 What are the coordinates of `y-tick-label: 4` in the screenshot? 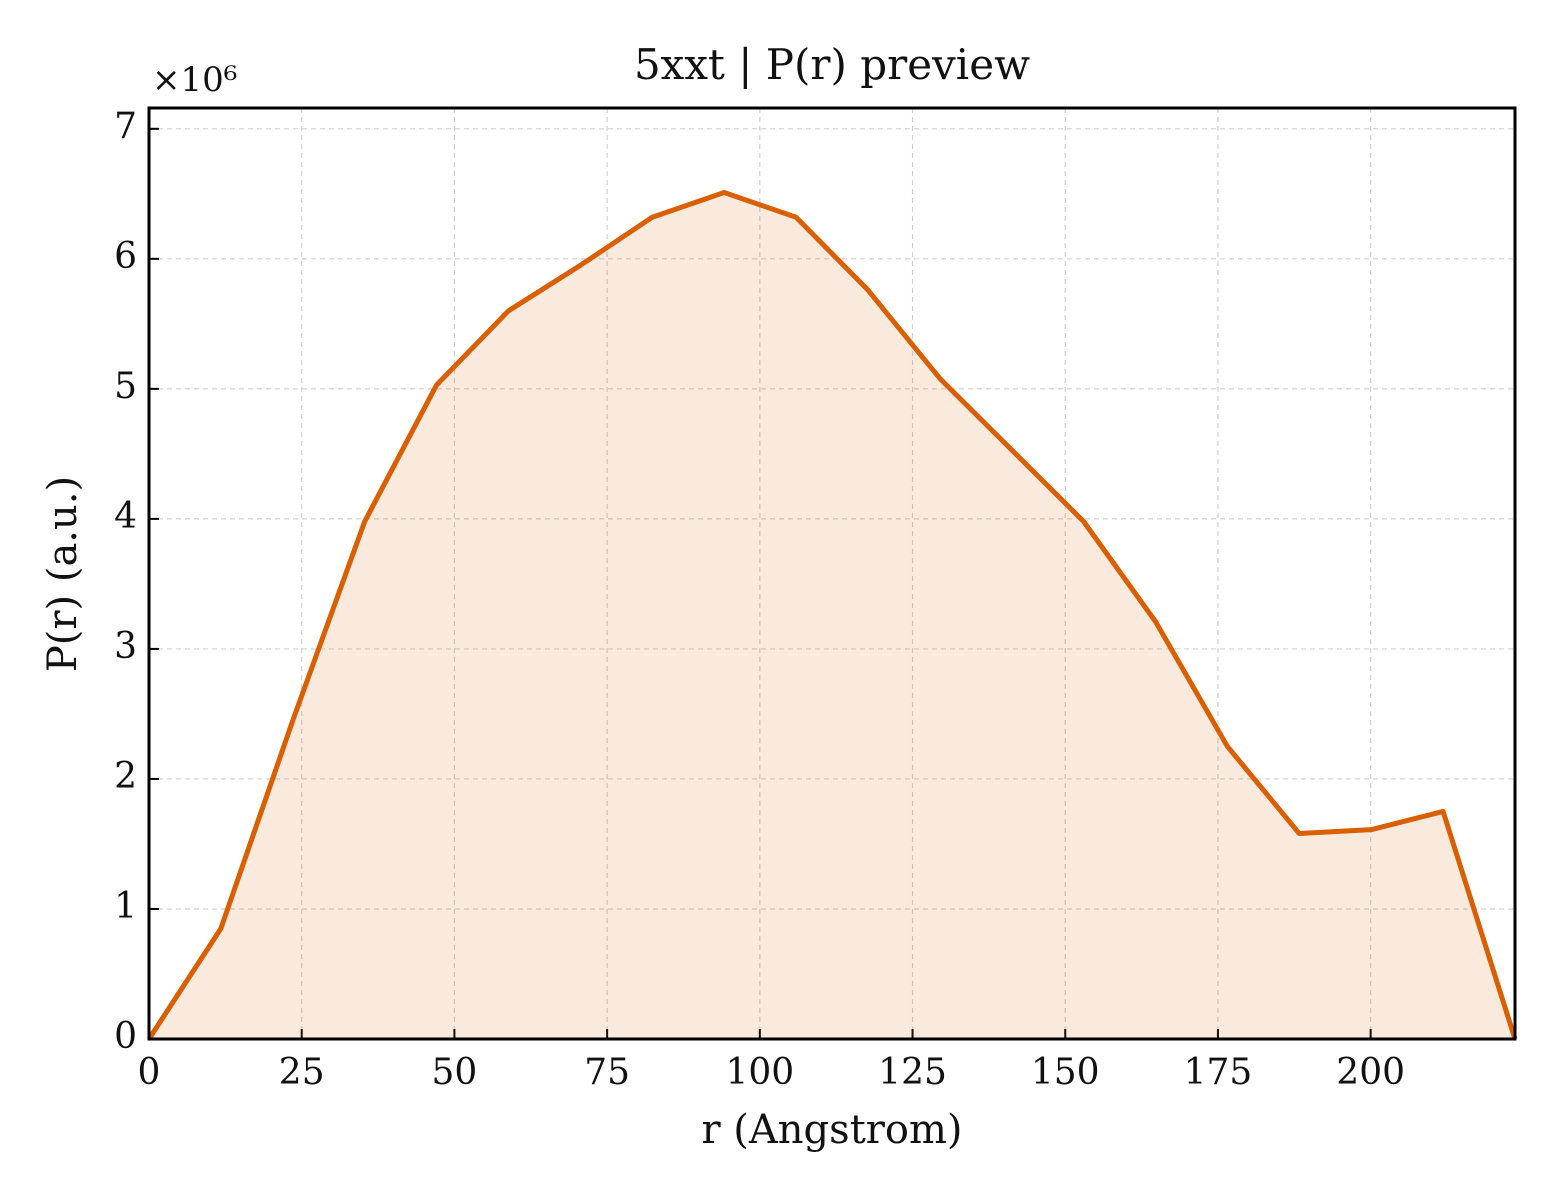 It's located at (125, 516).